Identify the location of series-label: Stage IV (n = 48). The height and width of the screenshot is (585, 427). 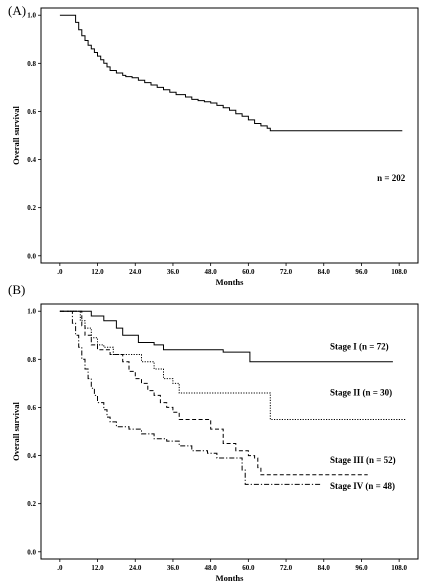
(362, 486).